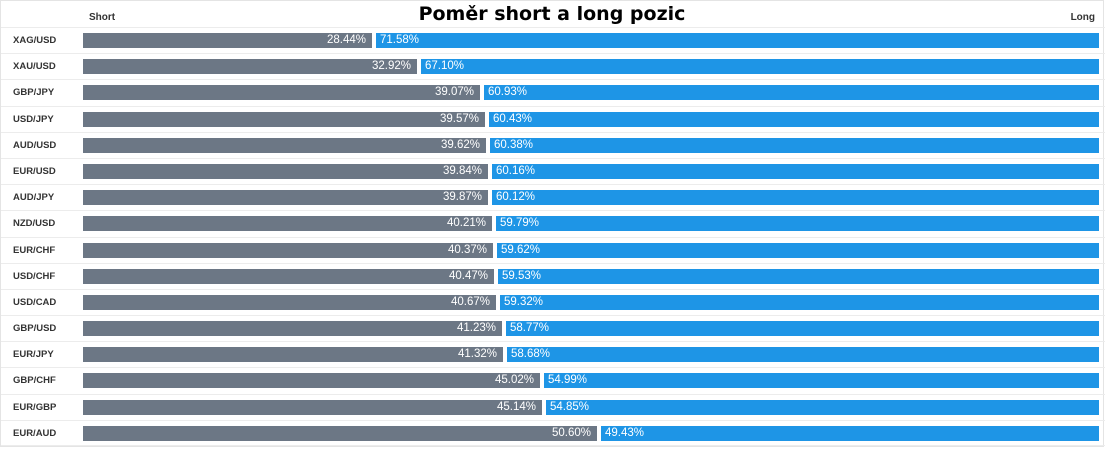 The width and height of the screenshot is (1106, 449). What do you see at coordinates (285, 198) in the screenshot?
I see `short-bar: 39.87%` at bounding box center [285, 198].